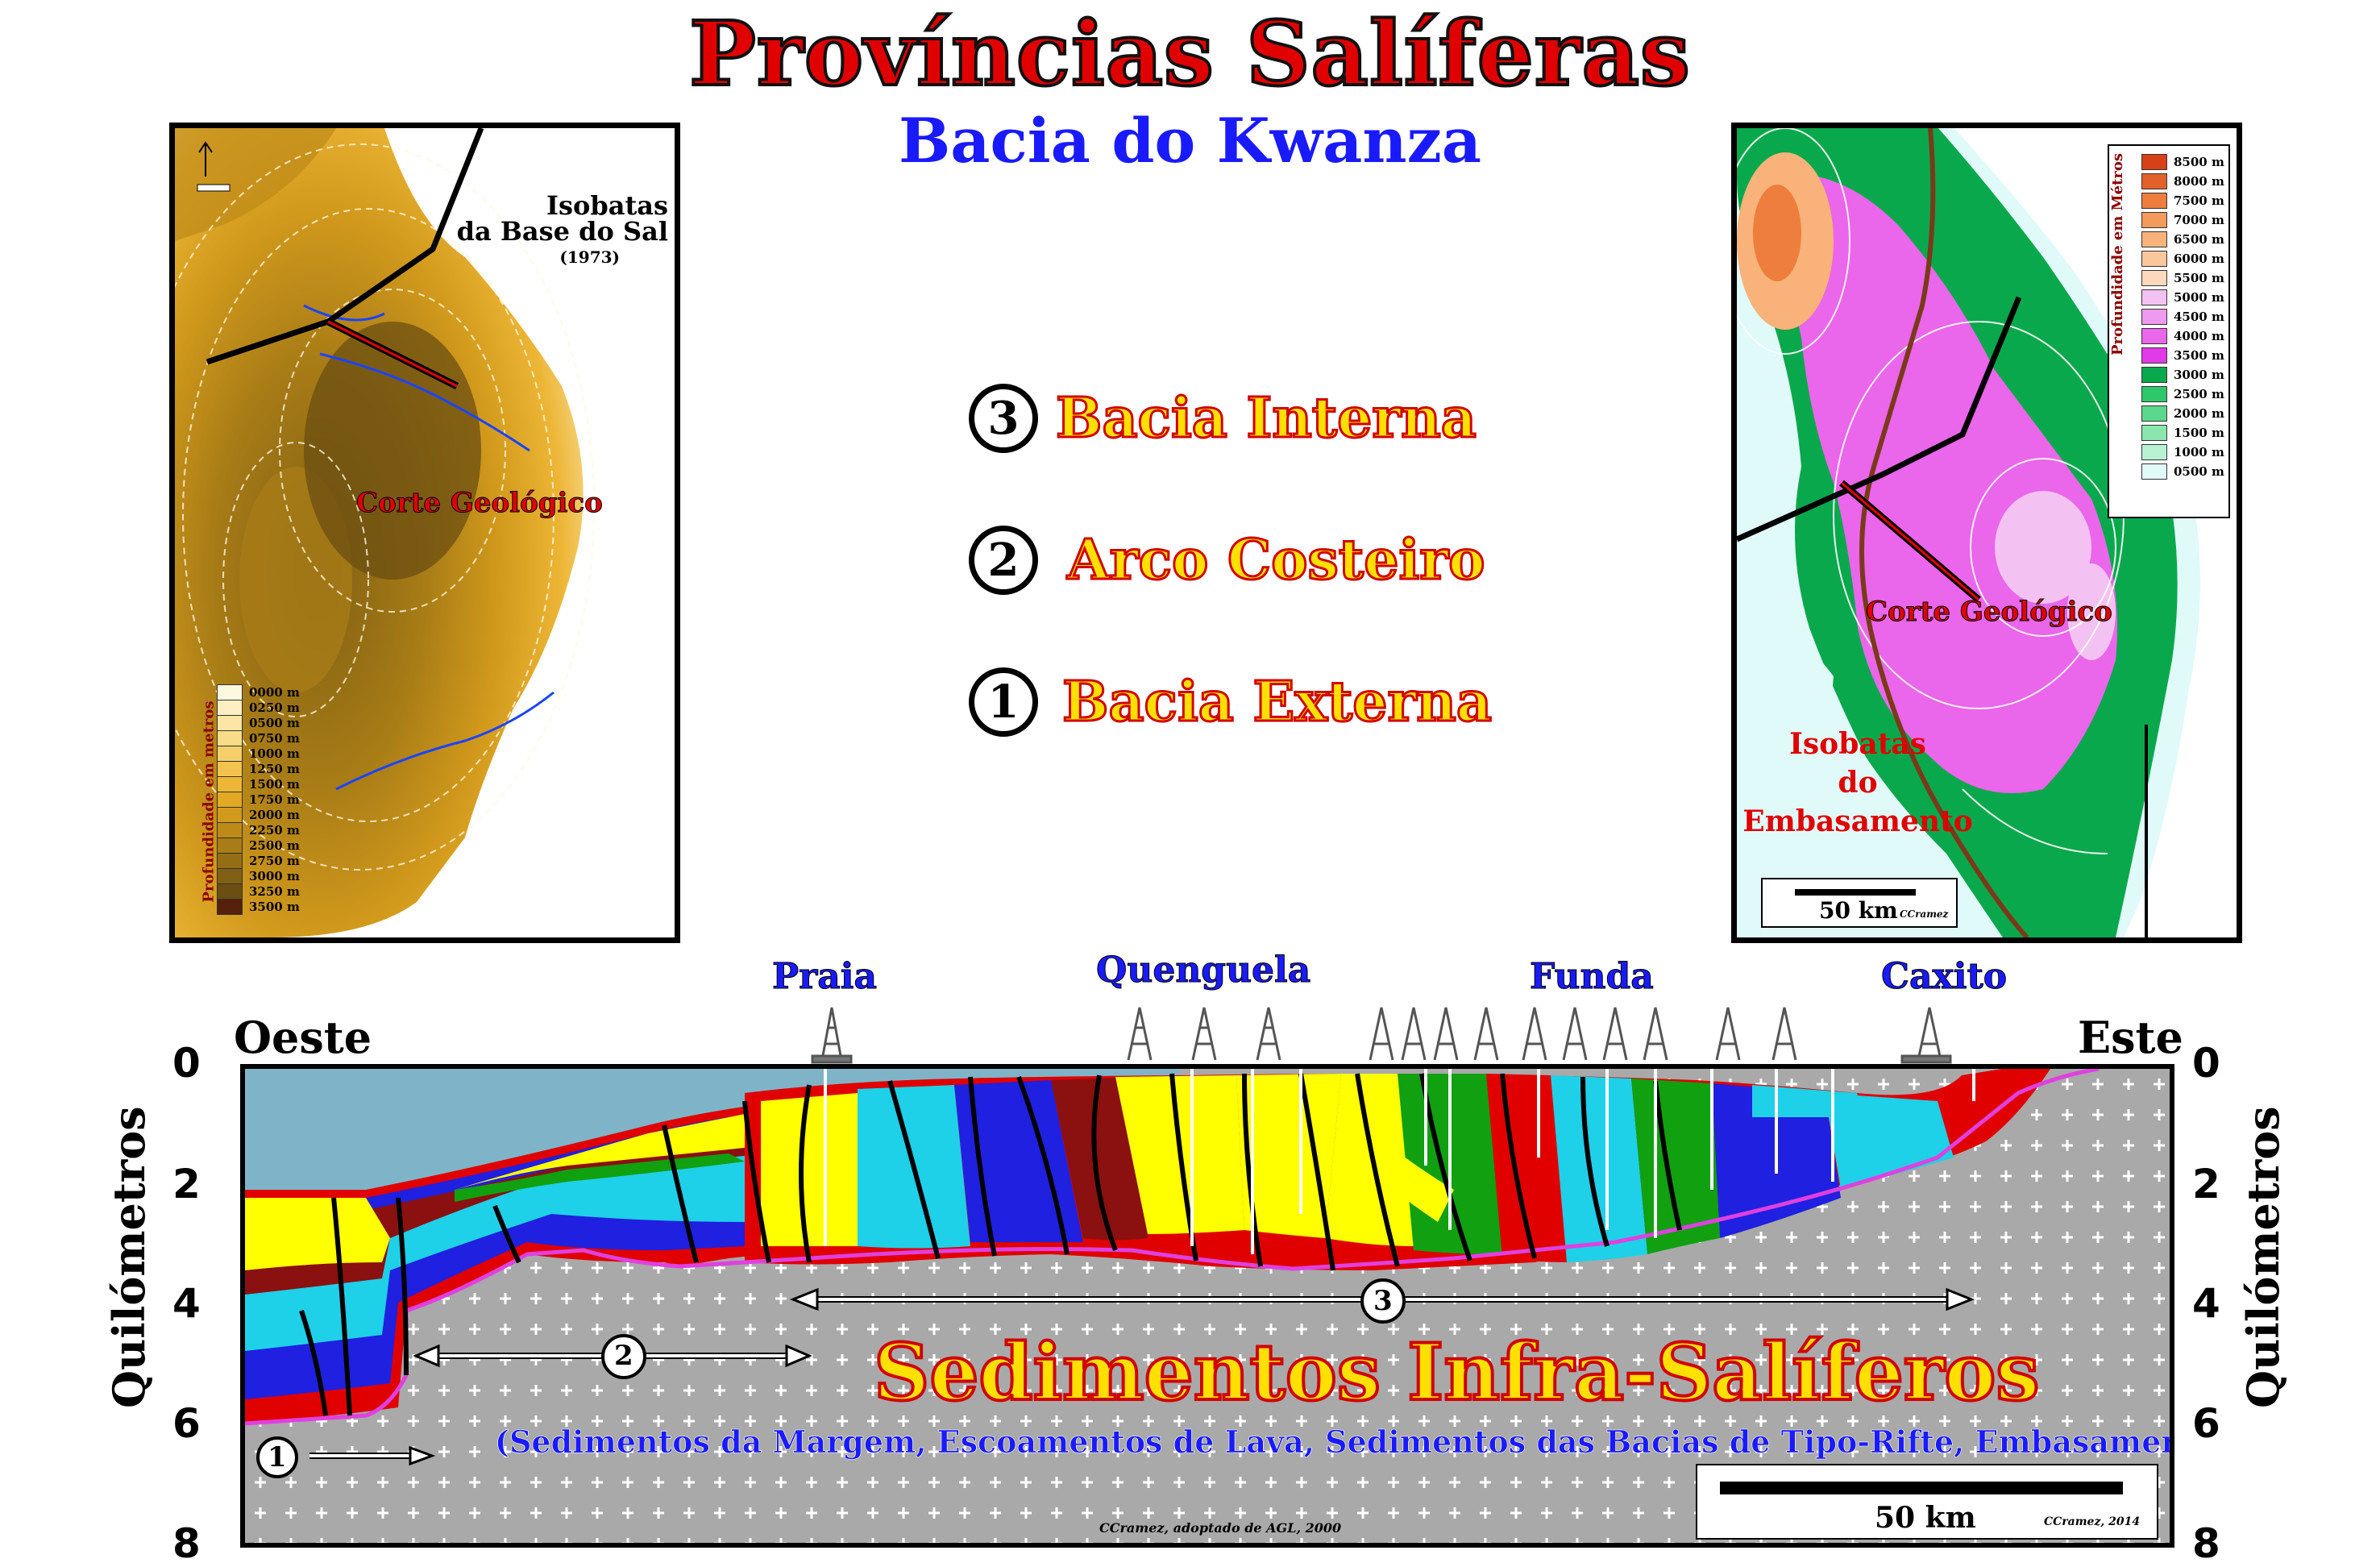  I want to click on right-map-section-label: Corte Geológico, so click(1989, 612).